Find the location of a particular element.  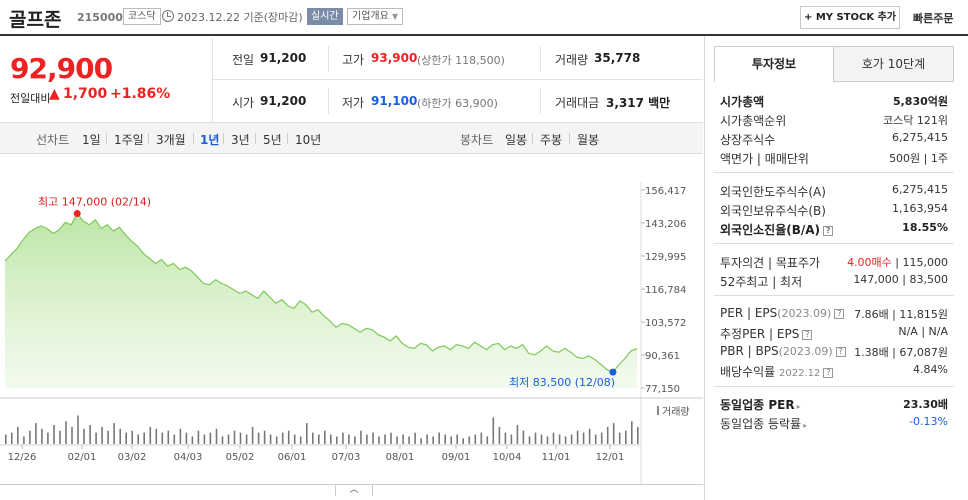

foreign-ratio-value: 18.55% is located at coordinates (925, 227).